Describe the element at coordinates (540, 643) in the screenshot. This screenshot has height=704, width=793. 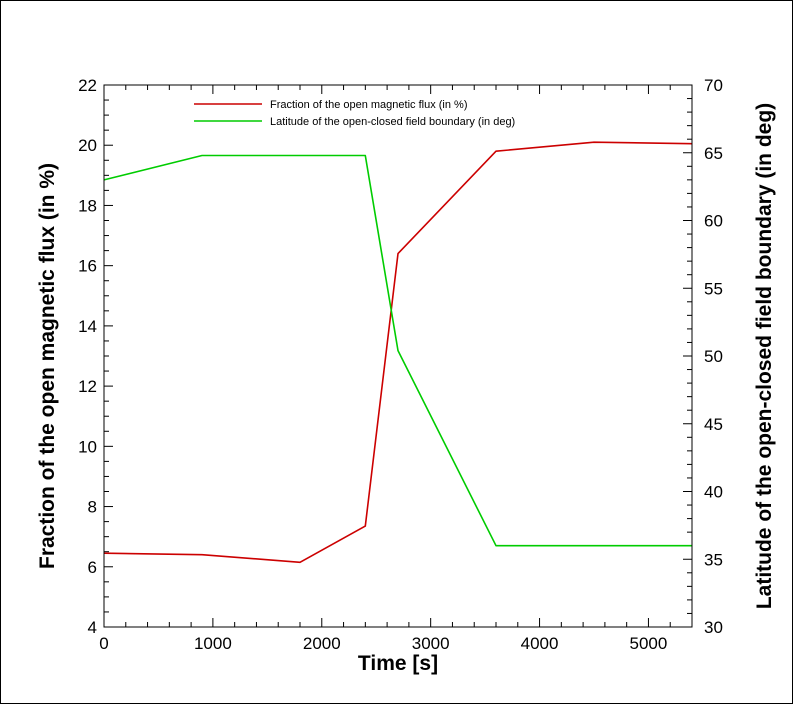
I see `x-tick-label: 4000` at that location.